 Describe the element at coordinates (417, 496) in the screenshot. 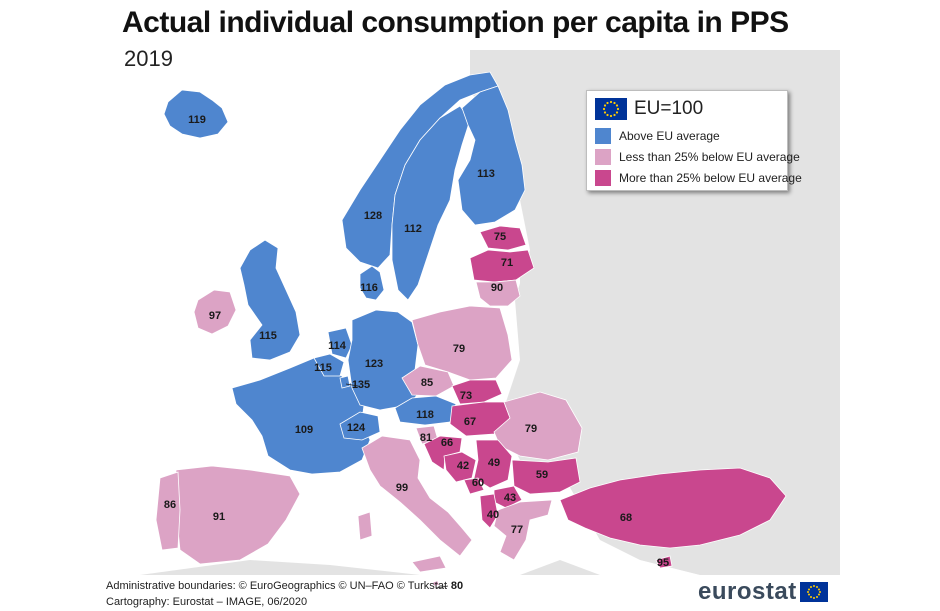

I see `country-italy` at that location.